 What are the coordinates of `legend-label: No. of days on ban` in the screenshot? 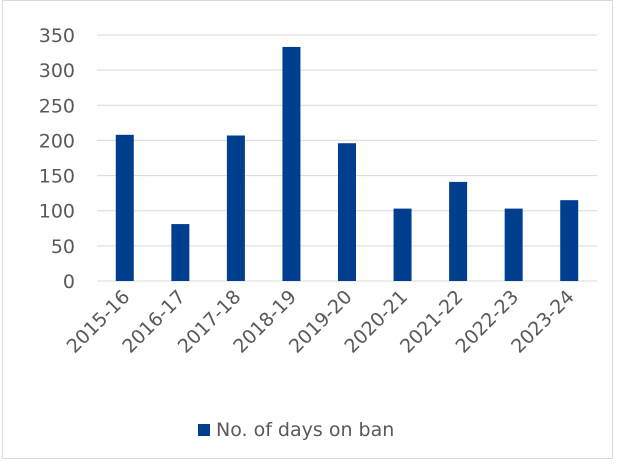 It's located at (305, 430).